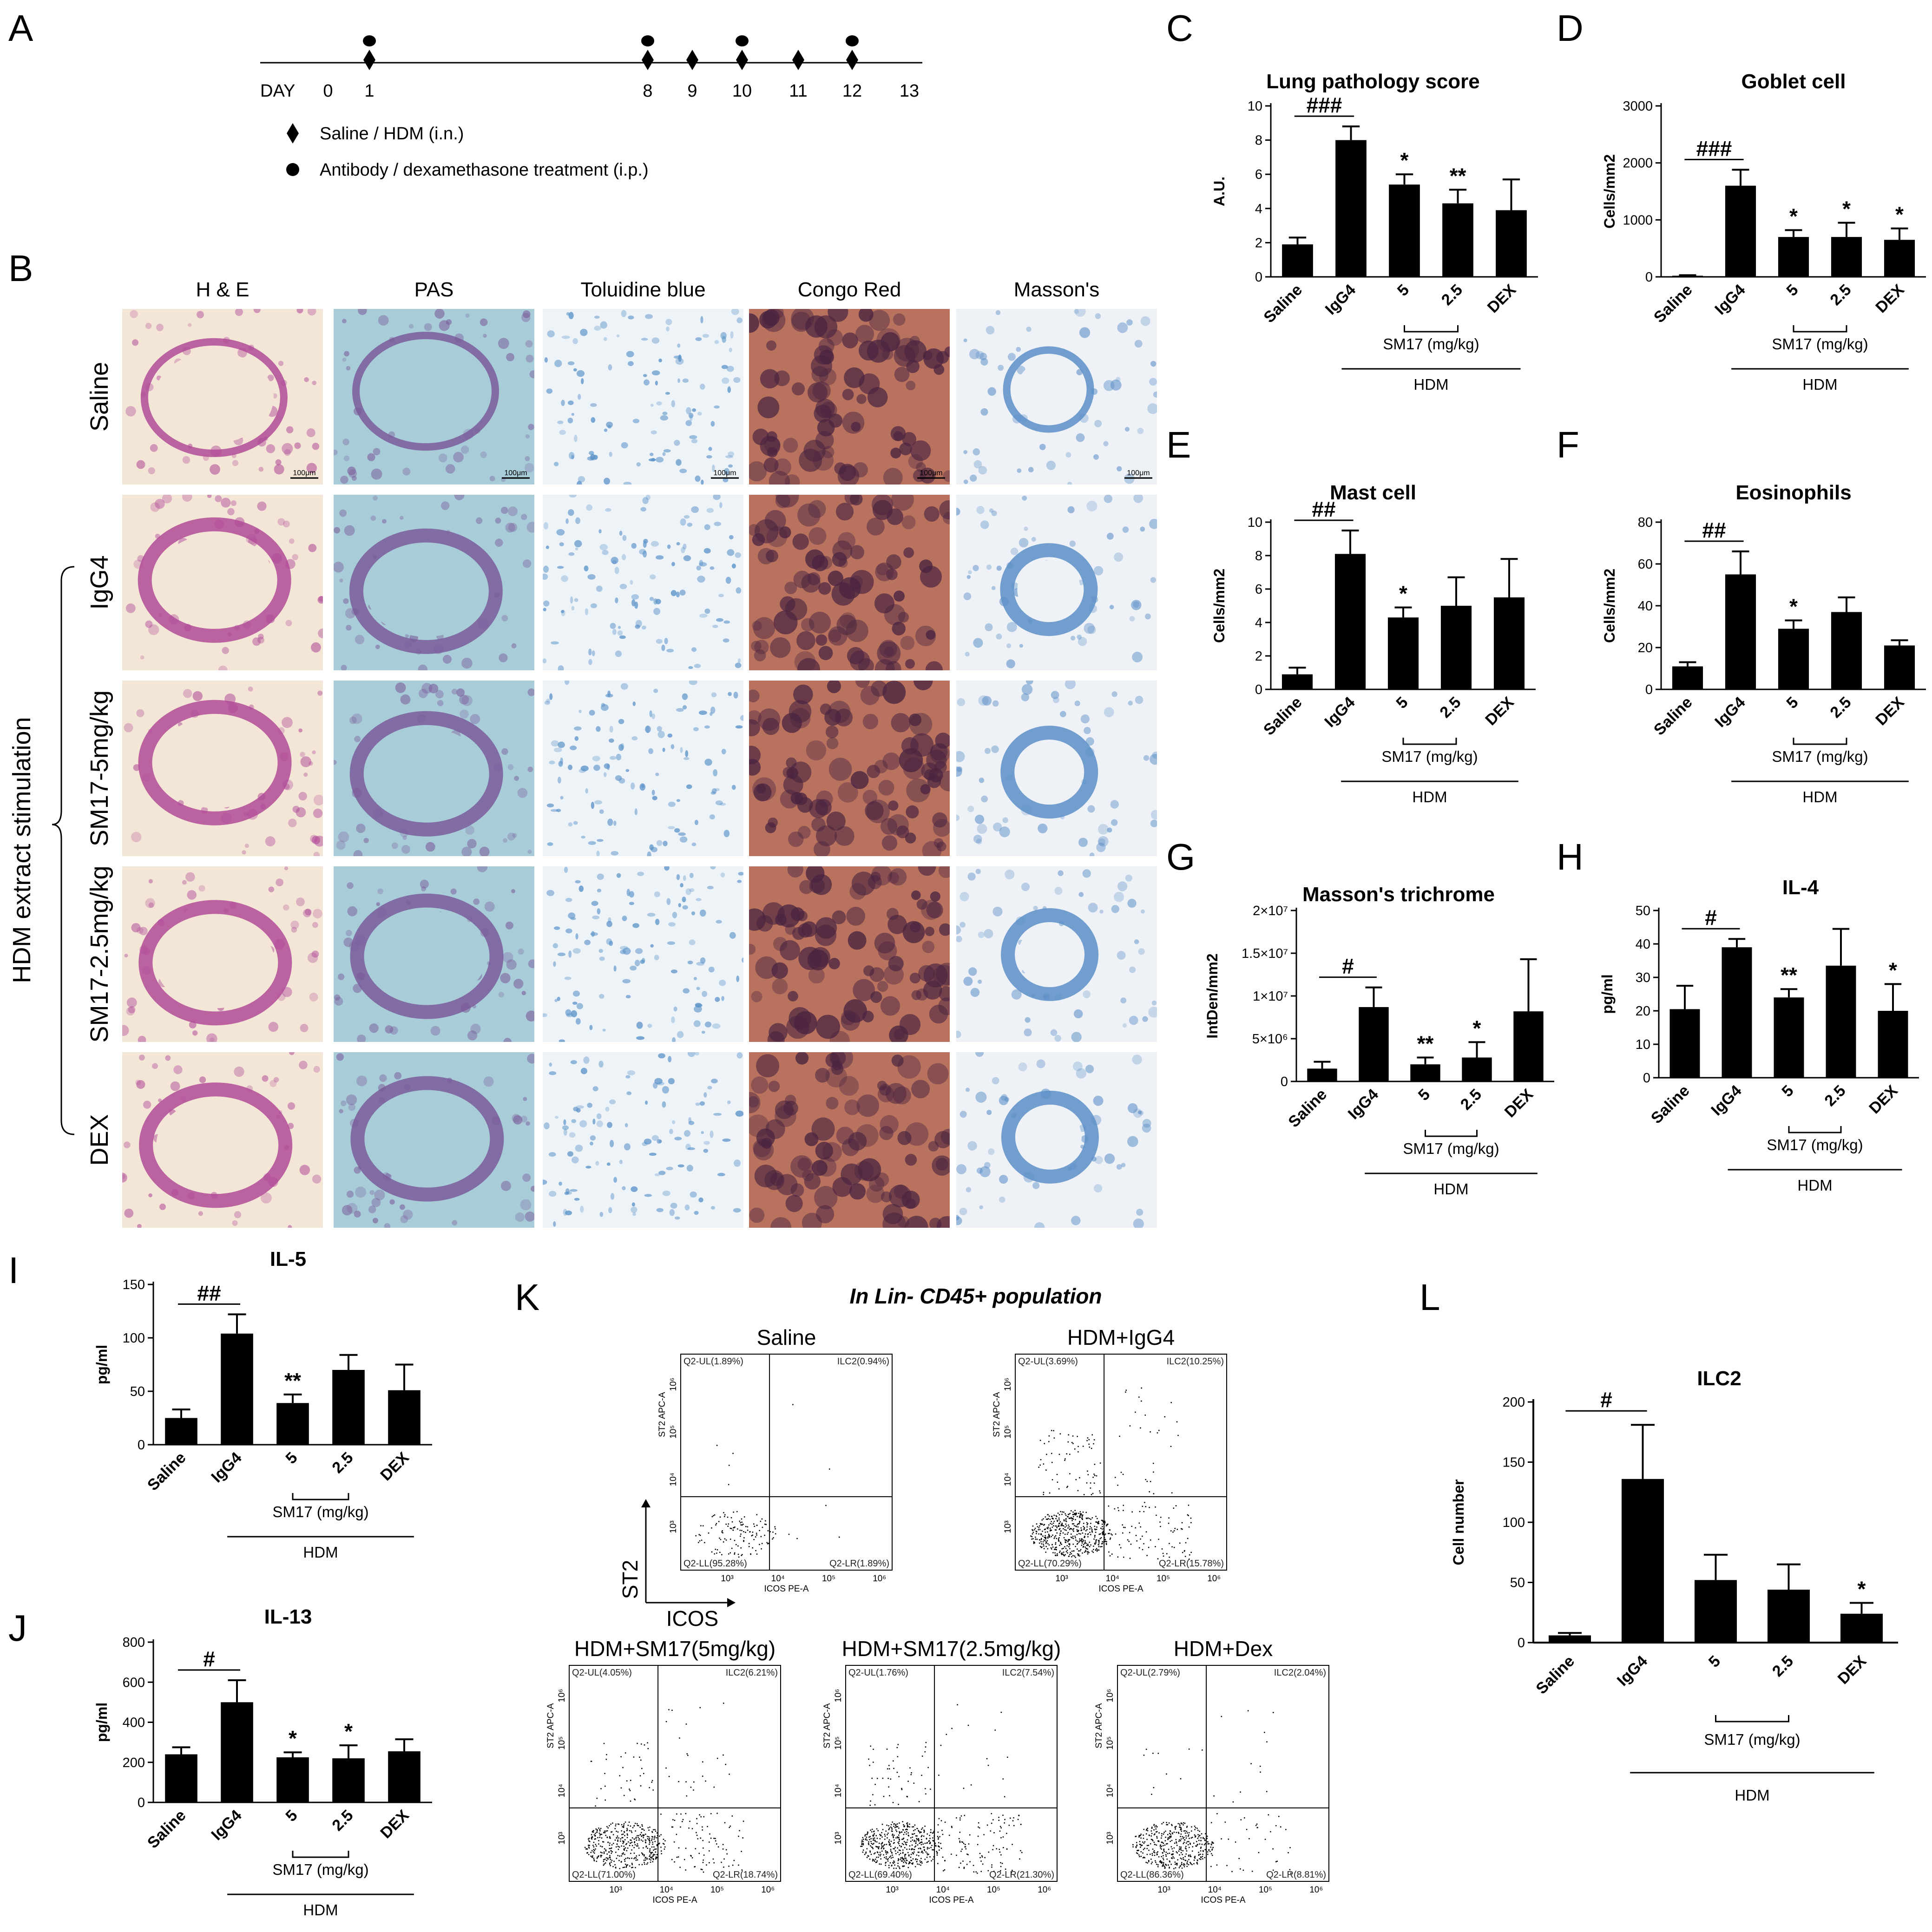  I want to click on flow-plot-2-ytick-0: 10³, so click(562, 1838).